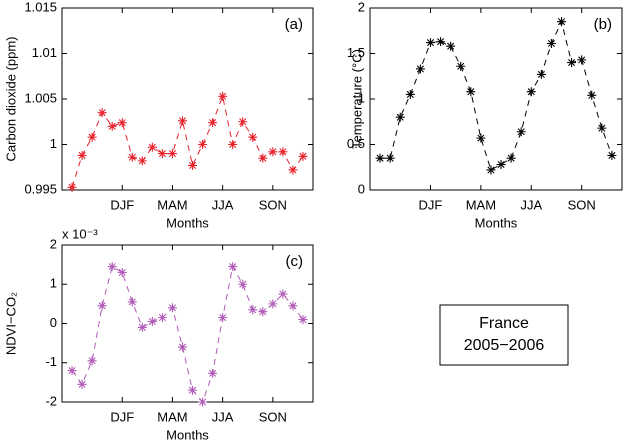  Describe the element at coordinates (603, 24) in the screenshot. I see `panel-label: (b)` at that location.